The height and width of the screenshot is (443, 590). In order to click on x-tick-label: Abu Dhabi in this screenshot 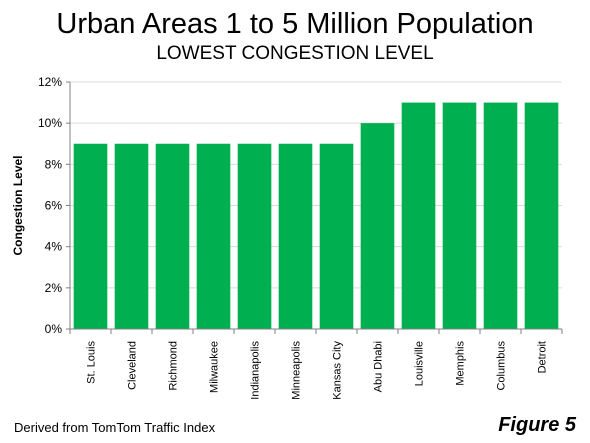, I will do `click(379, 366)`.